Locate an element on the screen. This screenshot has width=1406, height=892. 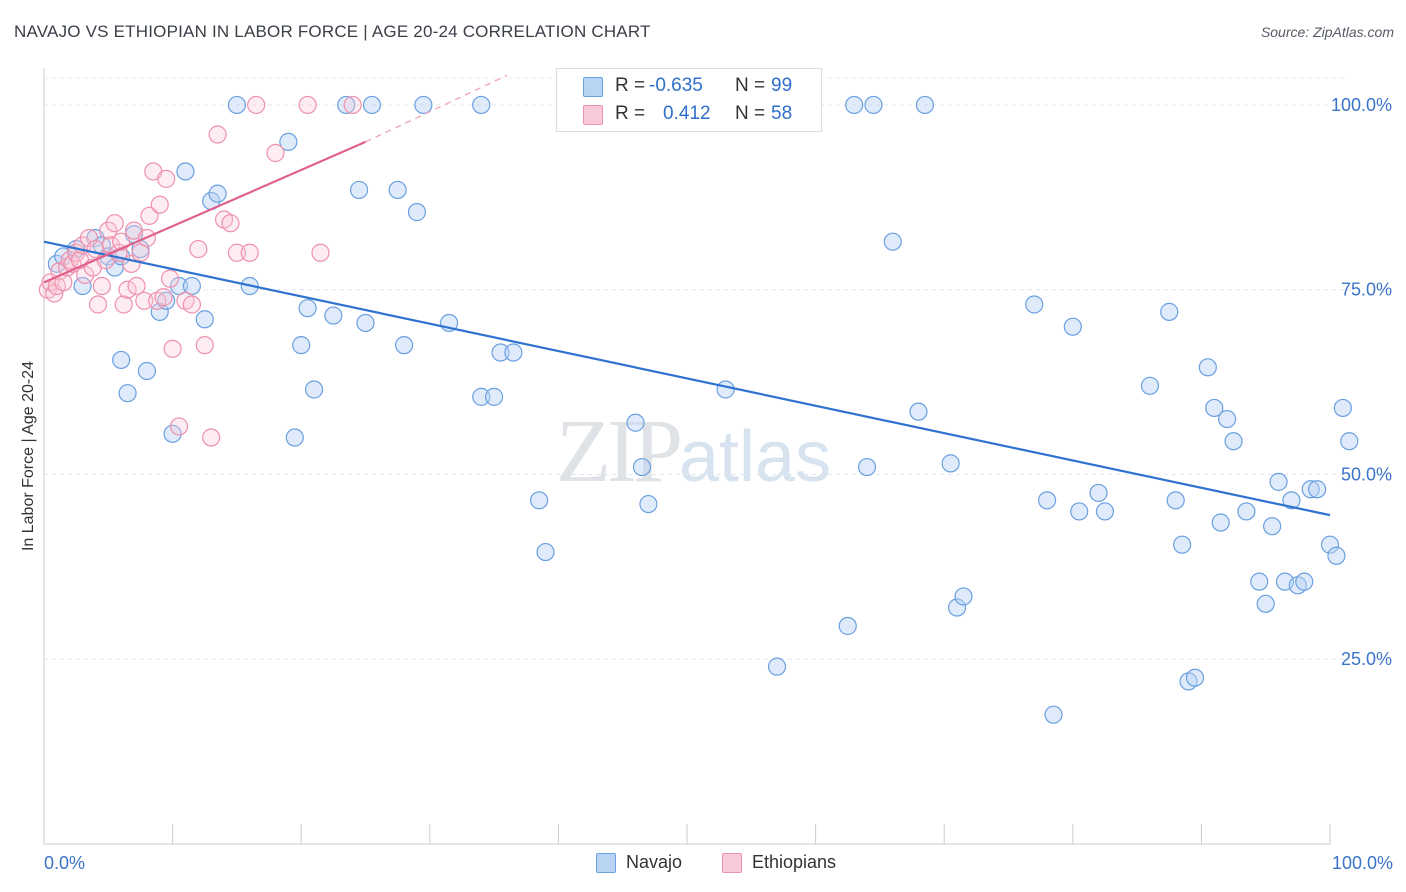
y-tick-label: 25.0% is located at coordinates (1366, 659).